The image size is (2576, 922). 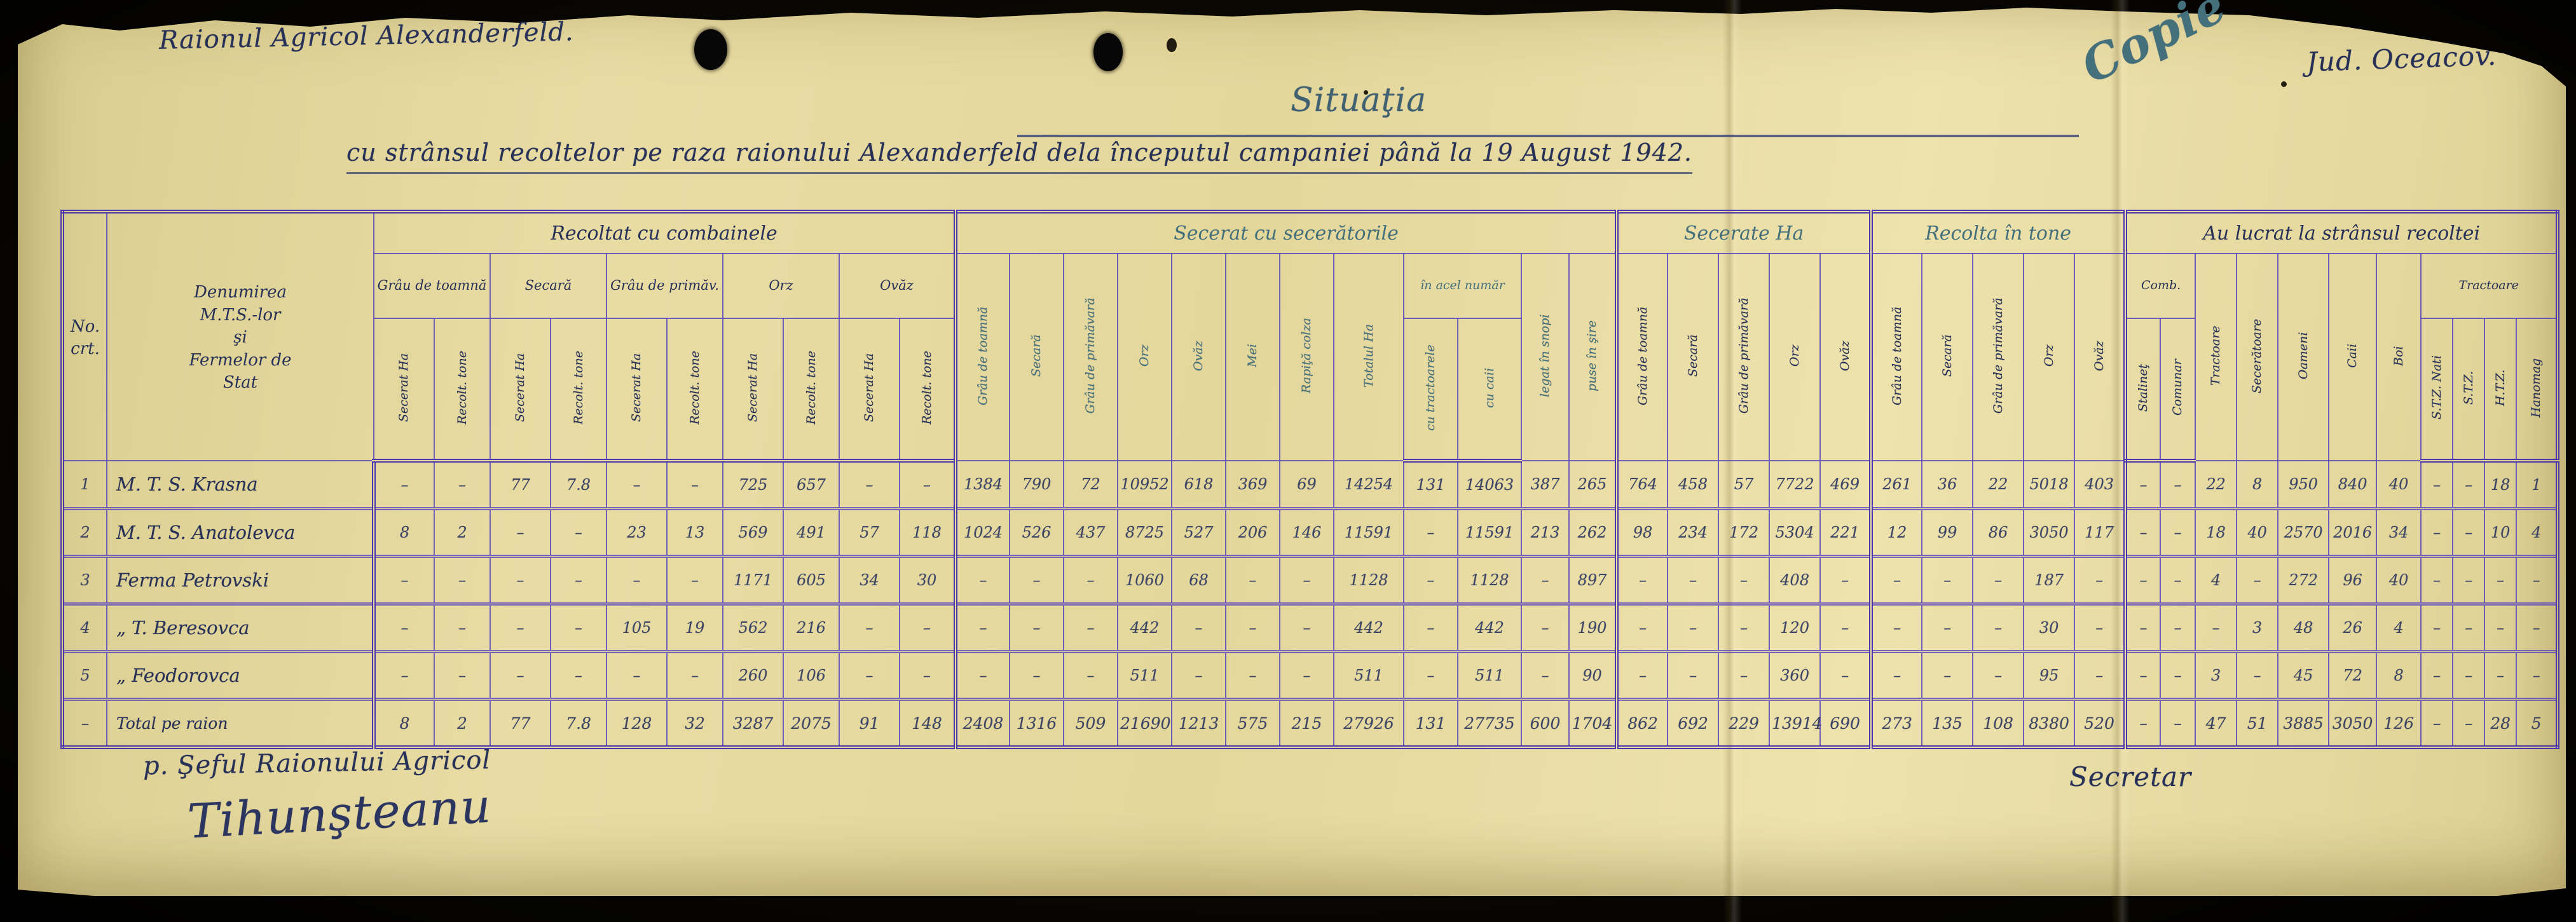 I want to click on value-cell: 213, so click(x=1546, y=533).